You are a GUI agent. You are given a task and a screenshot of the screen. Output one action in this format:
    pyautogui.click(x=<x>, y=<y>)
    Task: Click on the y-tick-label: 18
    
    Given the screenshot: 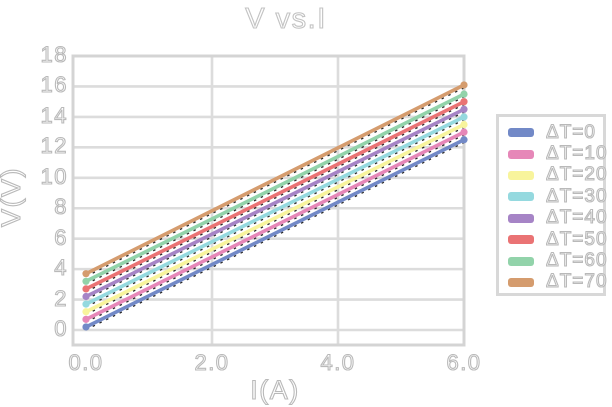 What is the action you would take?
    pyautogui.click(x=54, y=55)
    